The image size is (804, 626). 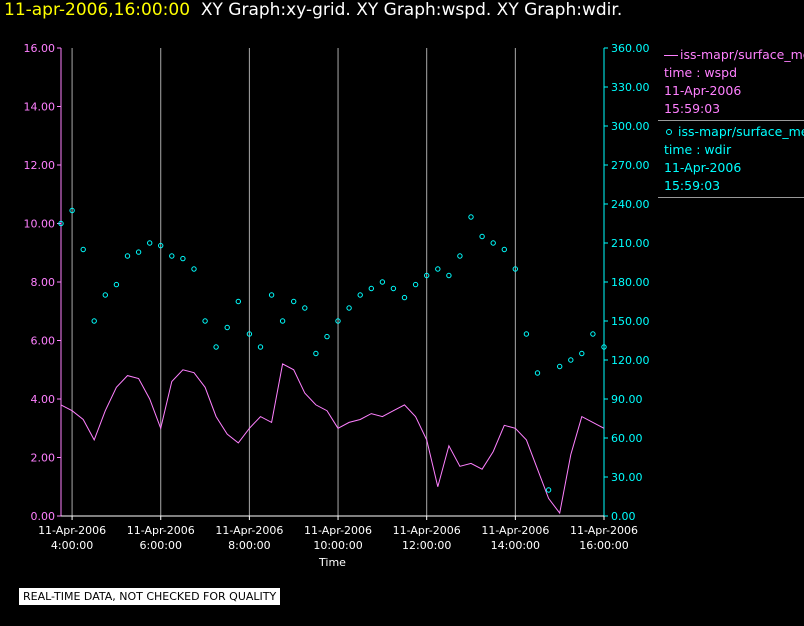 I want to click on y-left-tick-label: 12.00, so click(x=40, y=165).